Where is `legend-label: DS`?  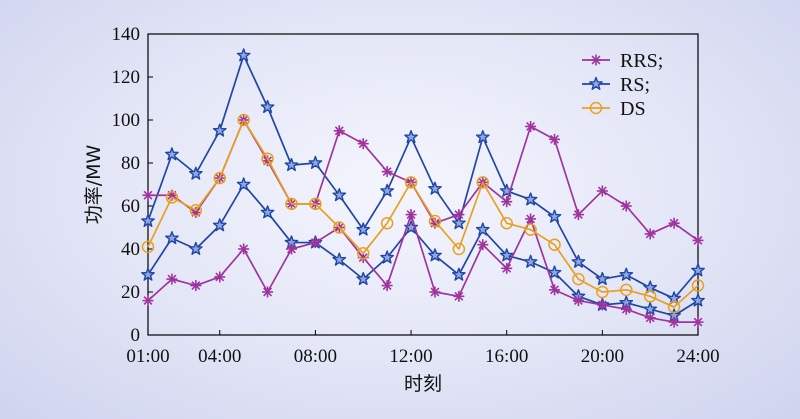
legend-label: DS is located at coordinates (633, 109).